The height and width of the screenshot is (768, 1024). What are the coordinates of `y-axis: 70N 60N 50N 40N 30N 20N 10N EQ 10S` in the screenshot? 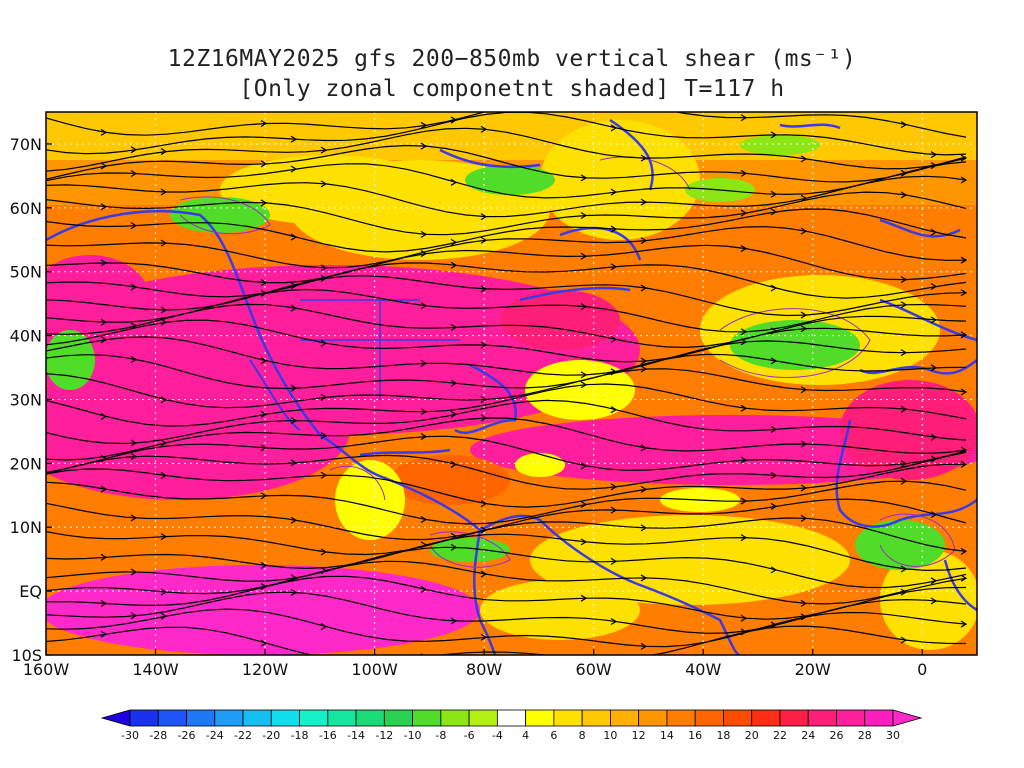 It's located at (31, 400).